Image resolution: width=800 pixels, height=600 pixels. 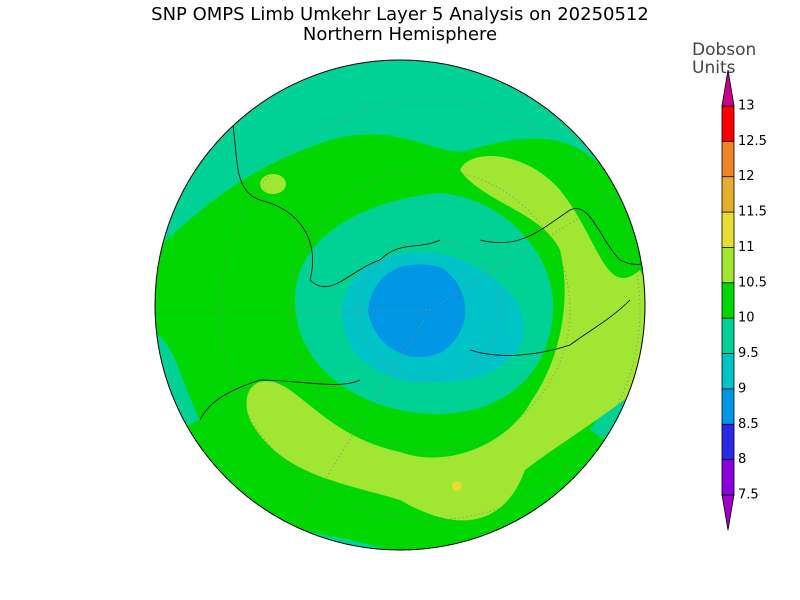 What do you see at coordinates (400, 34) in the screenshot?
I see `subtitle: Northern Hemisphere` at bounding box center [400, 34].